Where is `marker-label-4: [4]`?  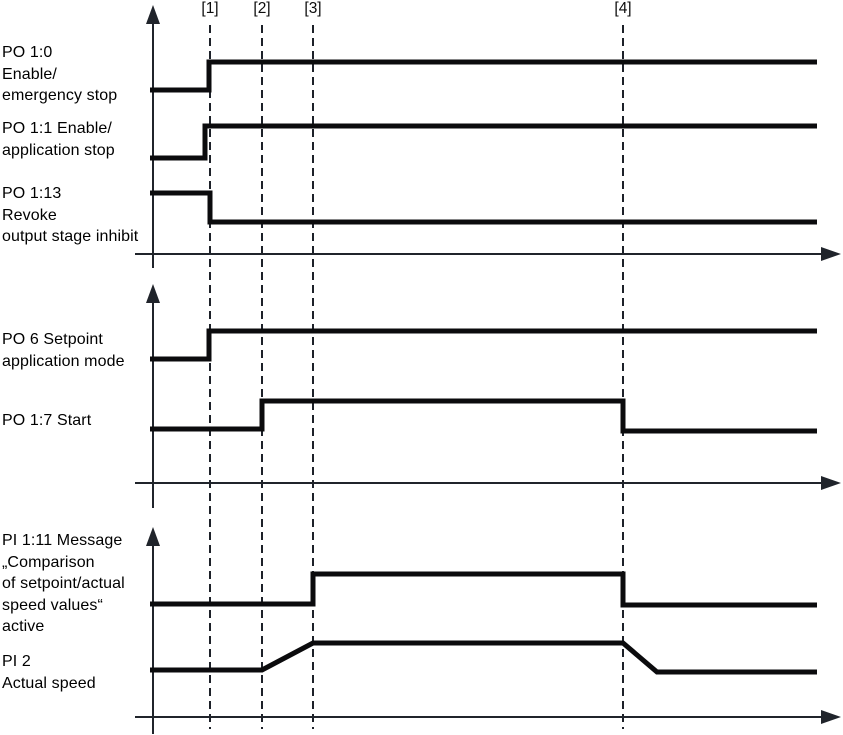 marker-label-4: [4] is located at coordinates (623, 8).